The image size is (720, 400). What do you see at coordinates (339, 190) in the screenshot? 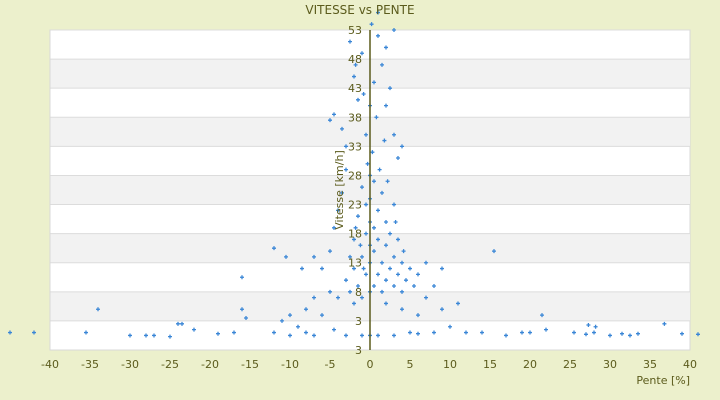
I see `y-axis-label: Vitesse [km/h]` at bounding box center [339, 190].